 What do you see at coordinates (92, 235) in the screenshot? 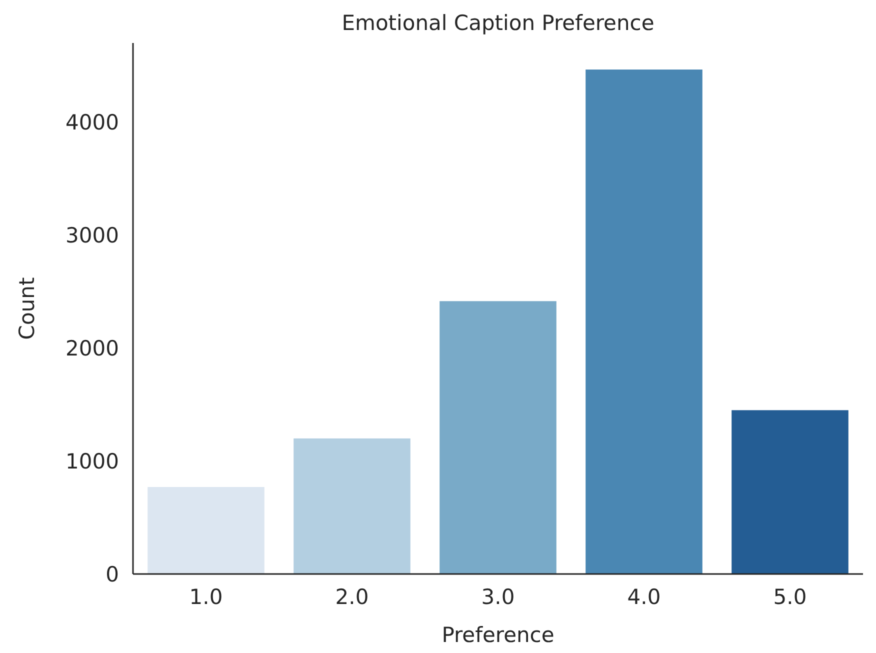
I see `y-tick-label: 3000` at bounding box center [92, 235].